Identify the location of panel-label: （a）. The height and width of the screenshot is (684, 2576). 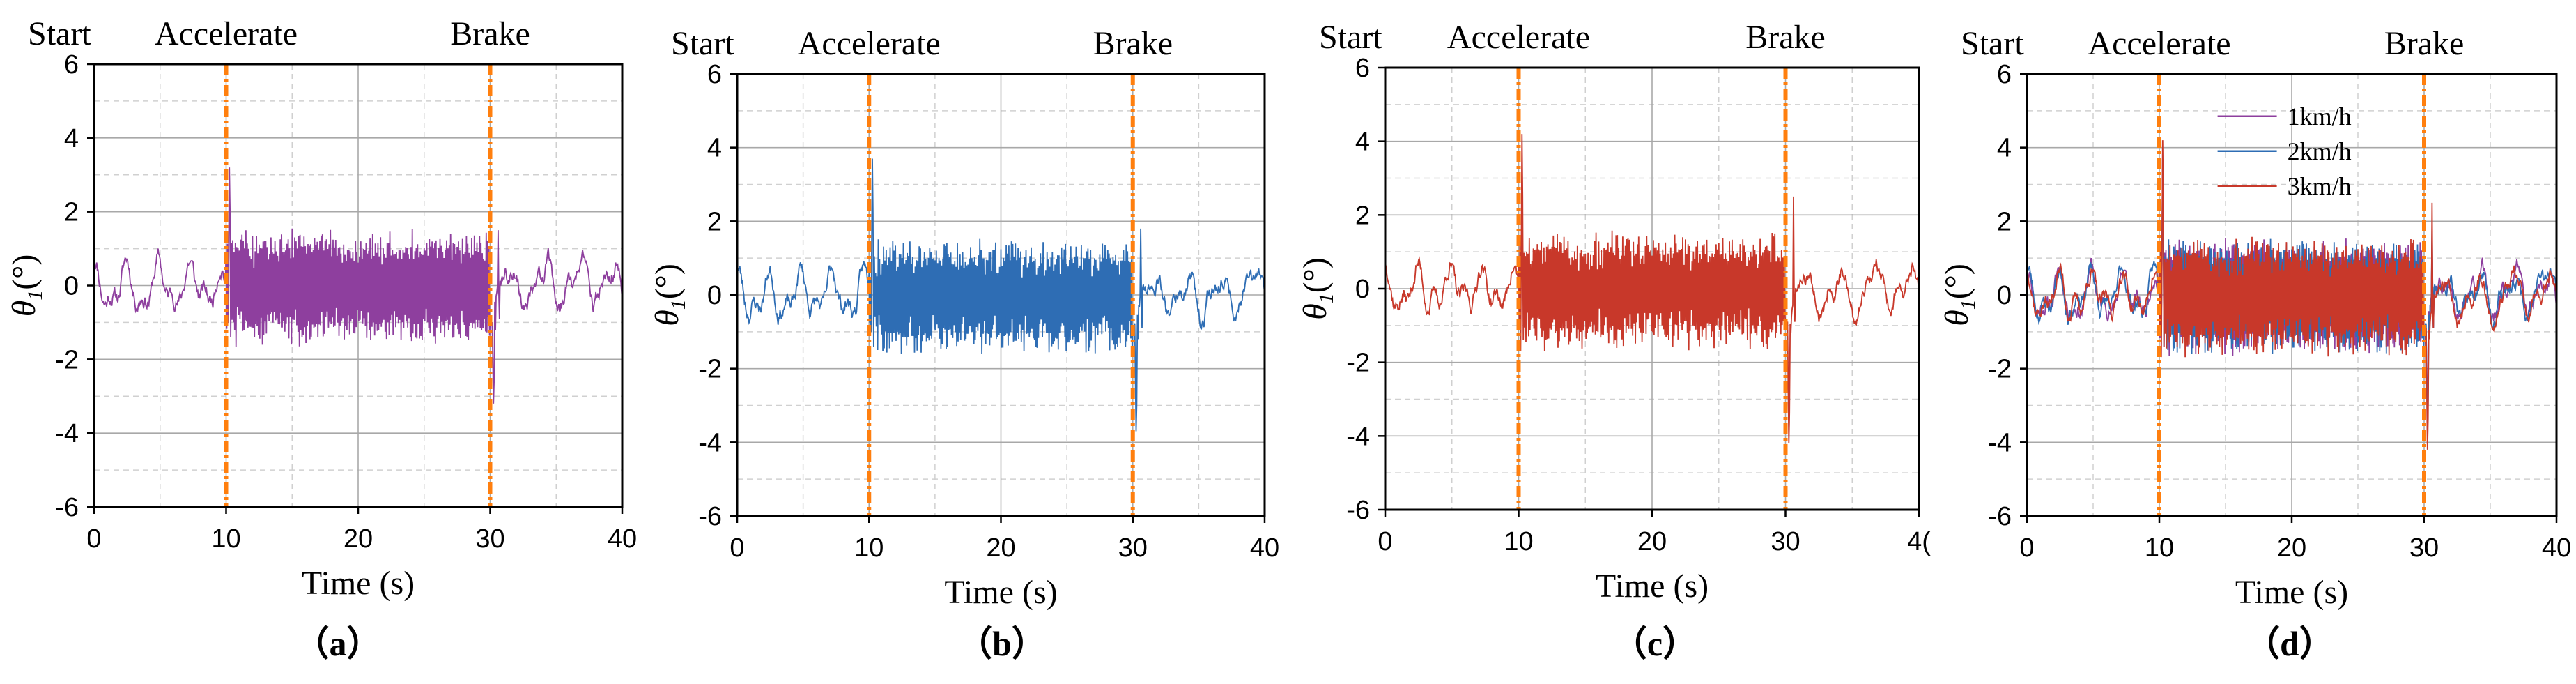
(338, 643).